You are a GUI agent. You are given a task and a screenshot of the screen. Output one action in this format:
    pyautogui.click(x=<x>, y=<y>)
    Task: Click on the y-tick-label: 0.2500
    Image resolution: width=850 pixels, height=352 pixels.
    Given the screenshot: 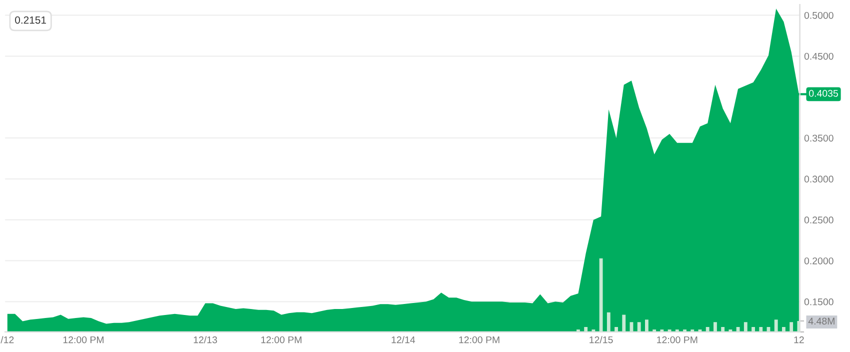 What is the action you would take?
    pyautogui.click(x=819, y=220)
    